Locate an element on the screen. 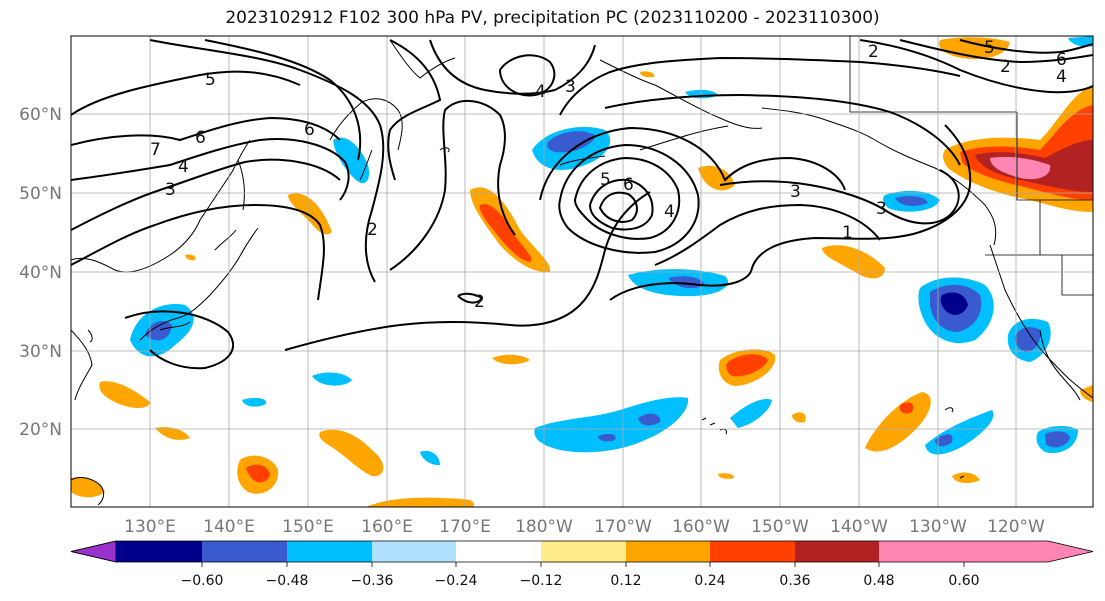 Image resolution: width=1105 pixels, height=601 pixels. lon-label: 150°E is located at coordinates (308, 527).